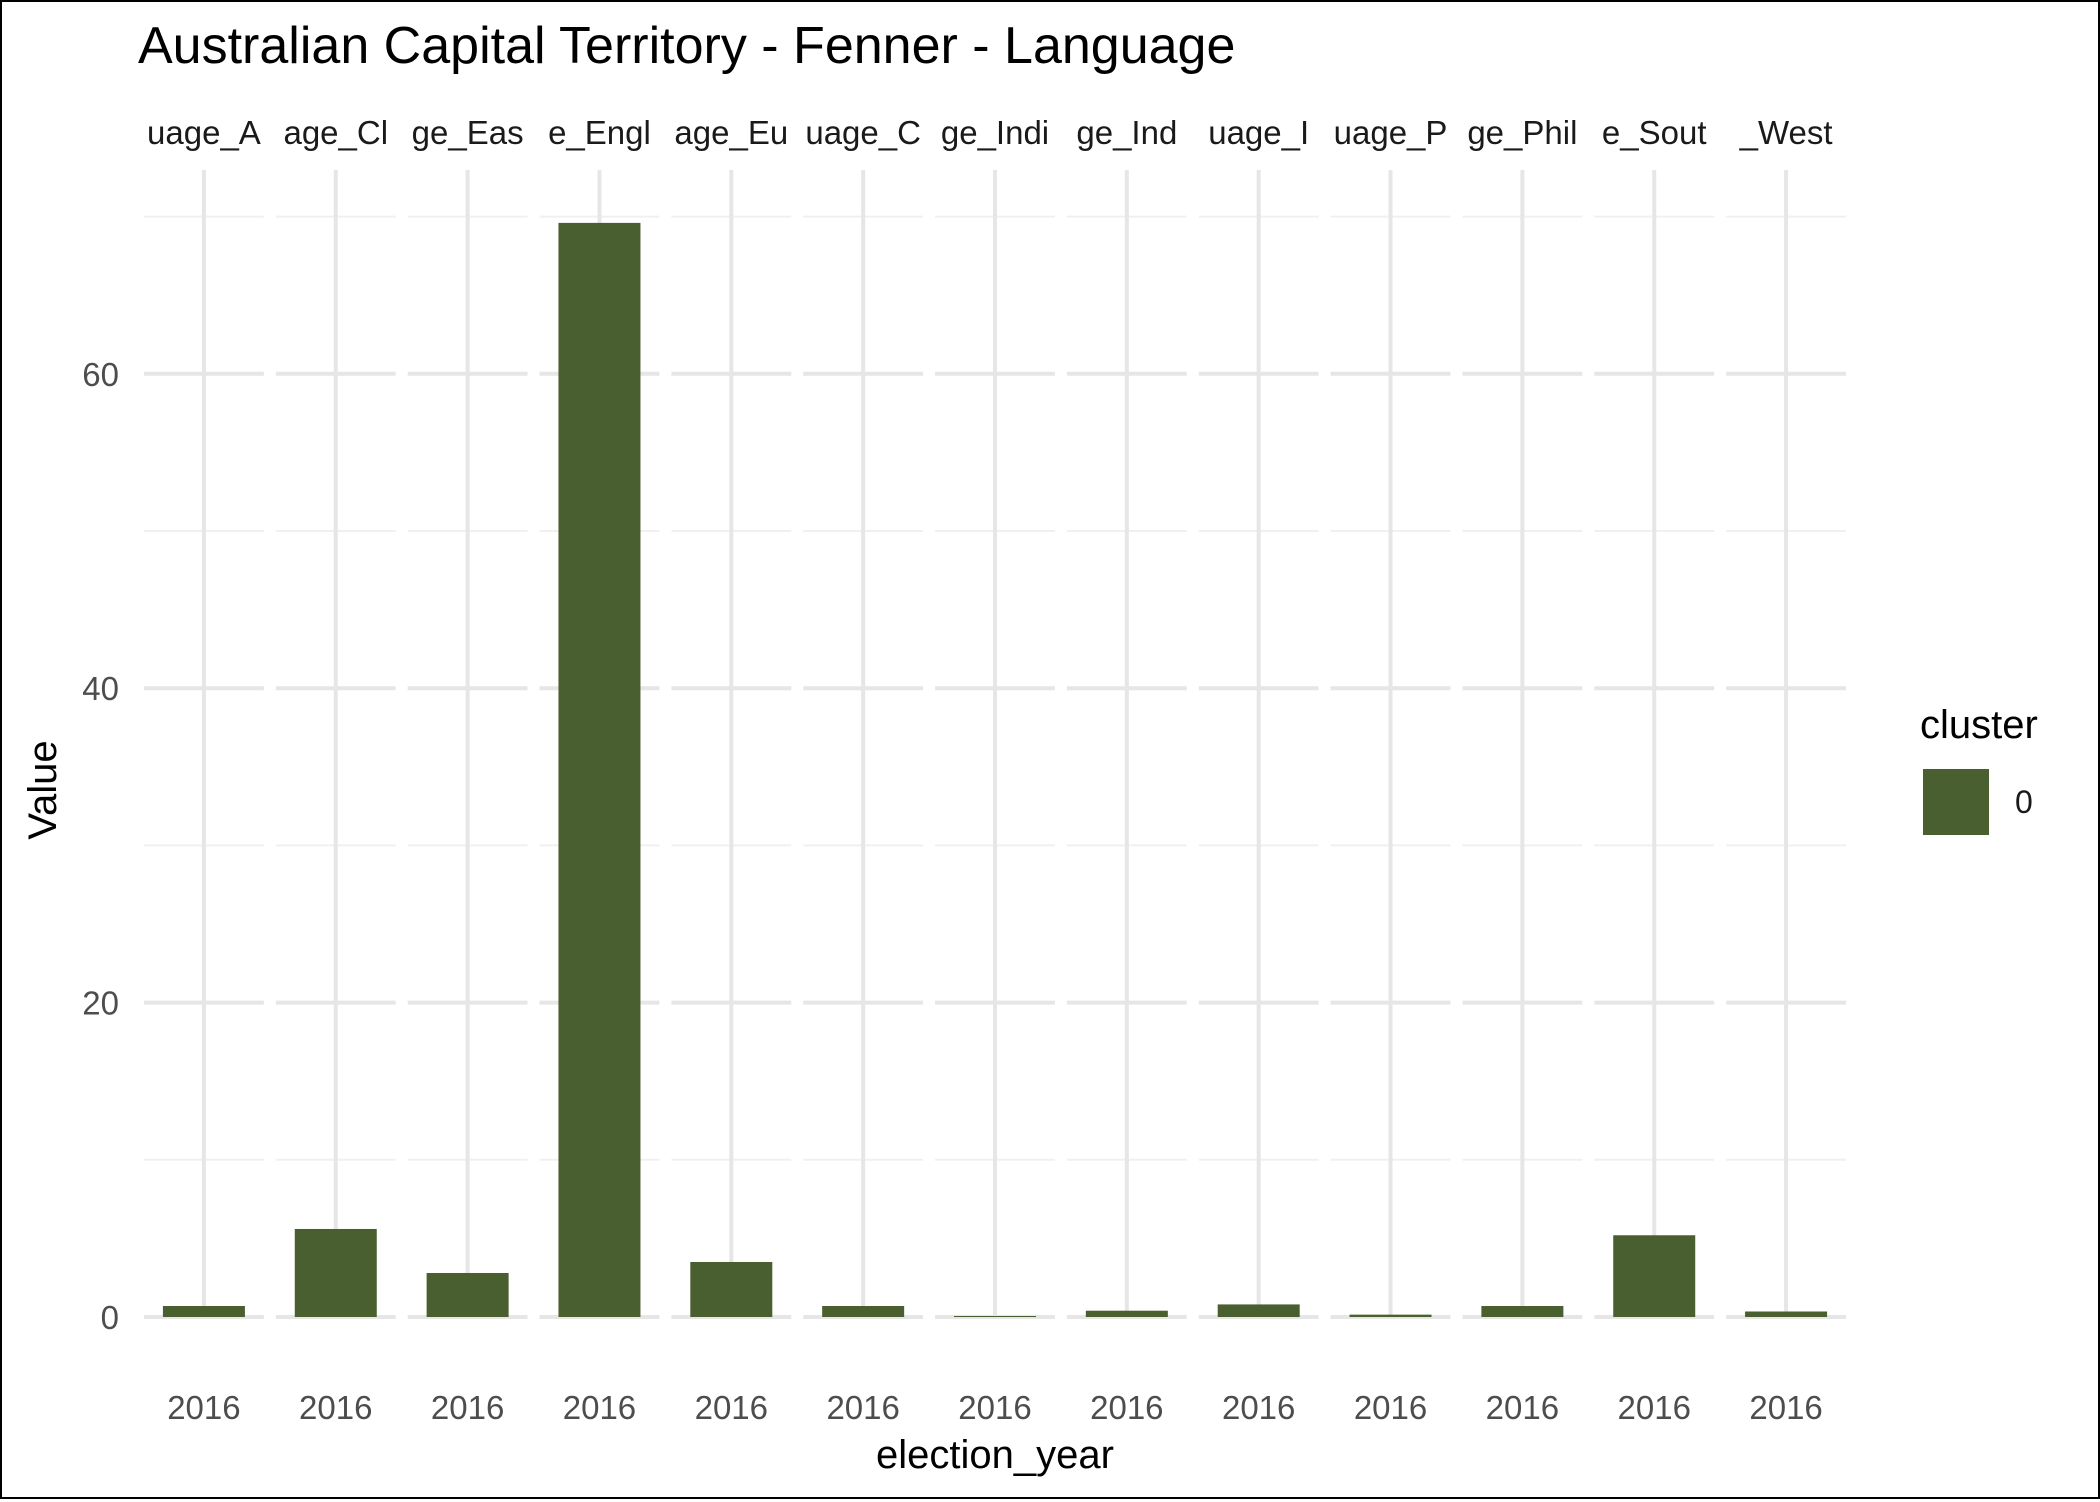  What do you see at coordinates (110, 1317) in the screenshot?
I see `y-tick-label: 0` at bounding box center [110, 1317].